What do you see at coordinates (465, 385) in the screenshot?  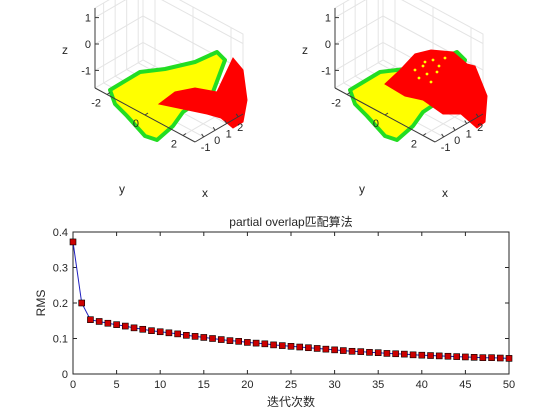 I see `x-tick-label: 45` at bounding box center [465, 385].